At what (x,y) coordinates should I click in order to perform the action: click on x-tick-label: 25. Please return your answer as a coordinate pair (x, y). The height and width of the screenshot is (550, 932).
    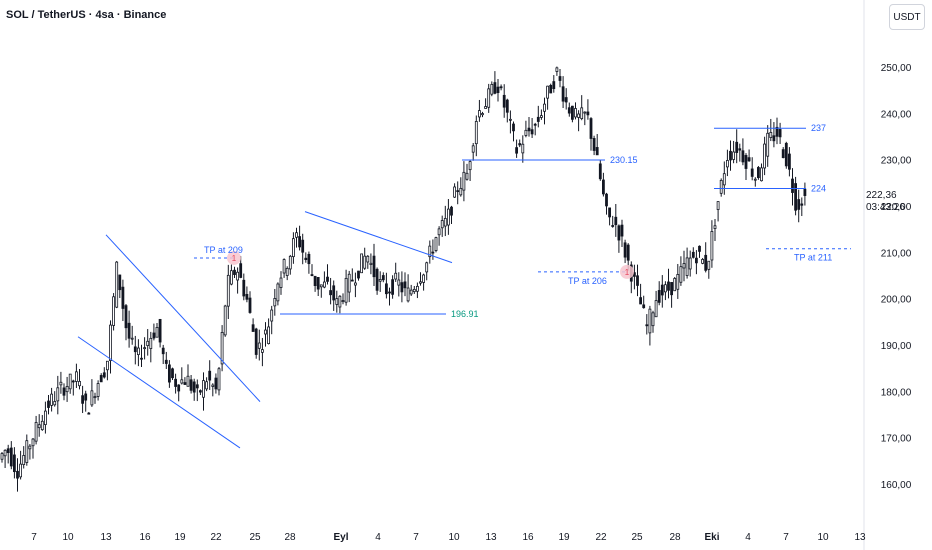
    Looking at the image, I should click on (637, 537).